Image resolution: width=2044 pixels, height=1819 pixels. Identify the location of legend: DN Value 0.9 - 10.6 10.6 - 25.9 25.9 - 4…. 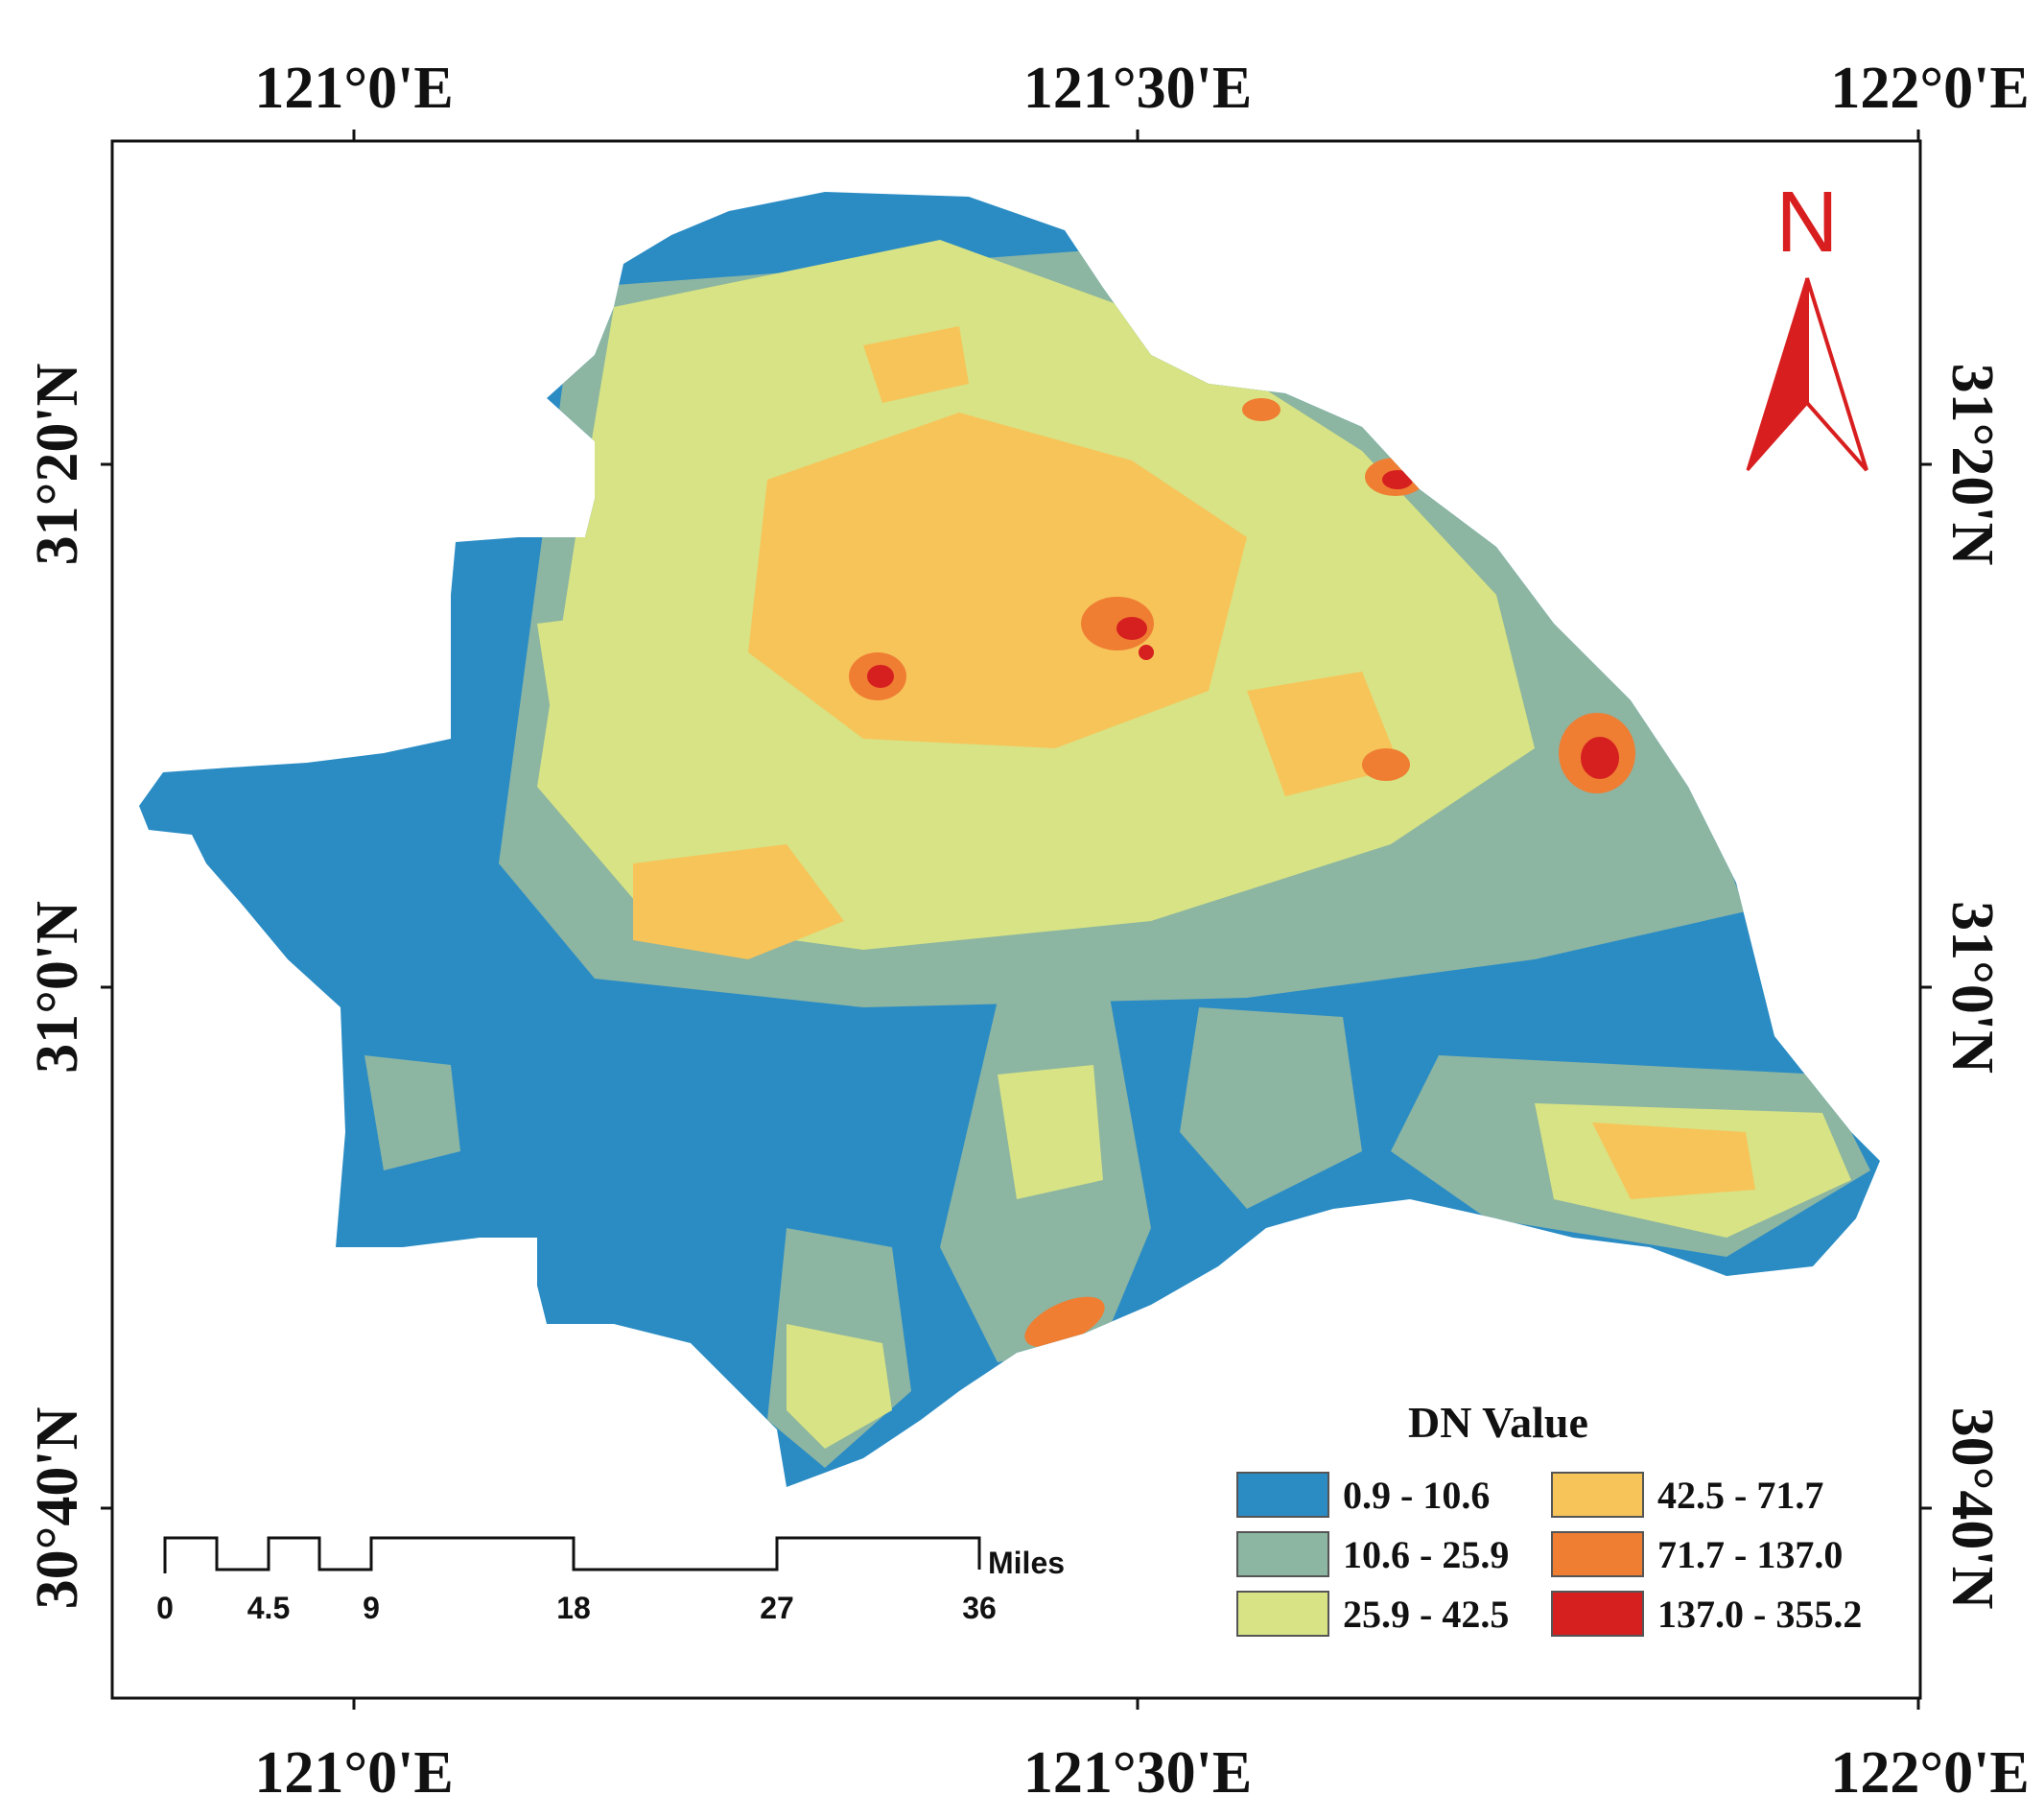
(1549, 1517).